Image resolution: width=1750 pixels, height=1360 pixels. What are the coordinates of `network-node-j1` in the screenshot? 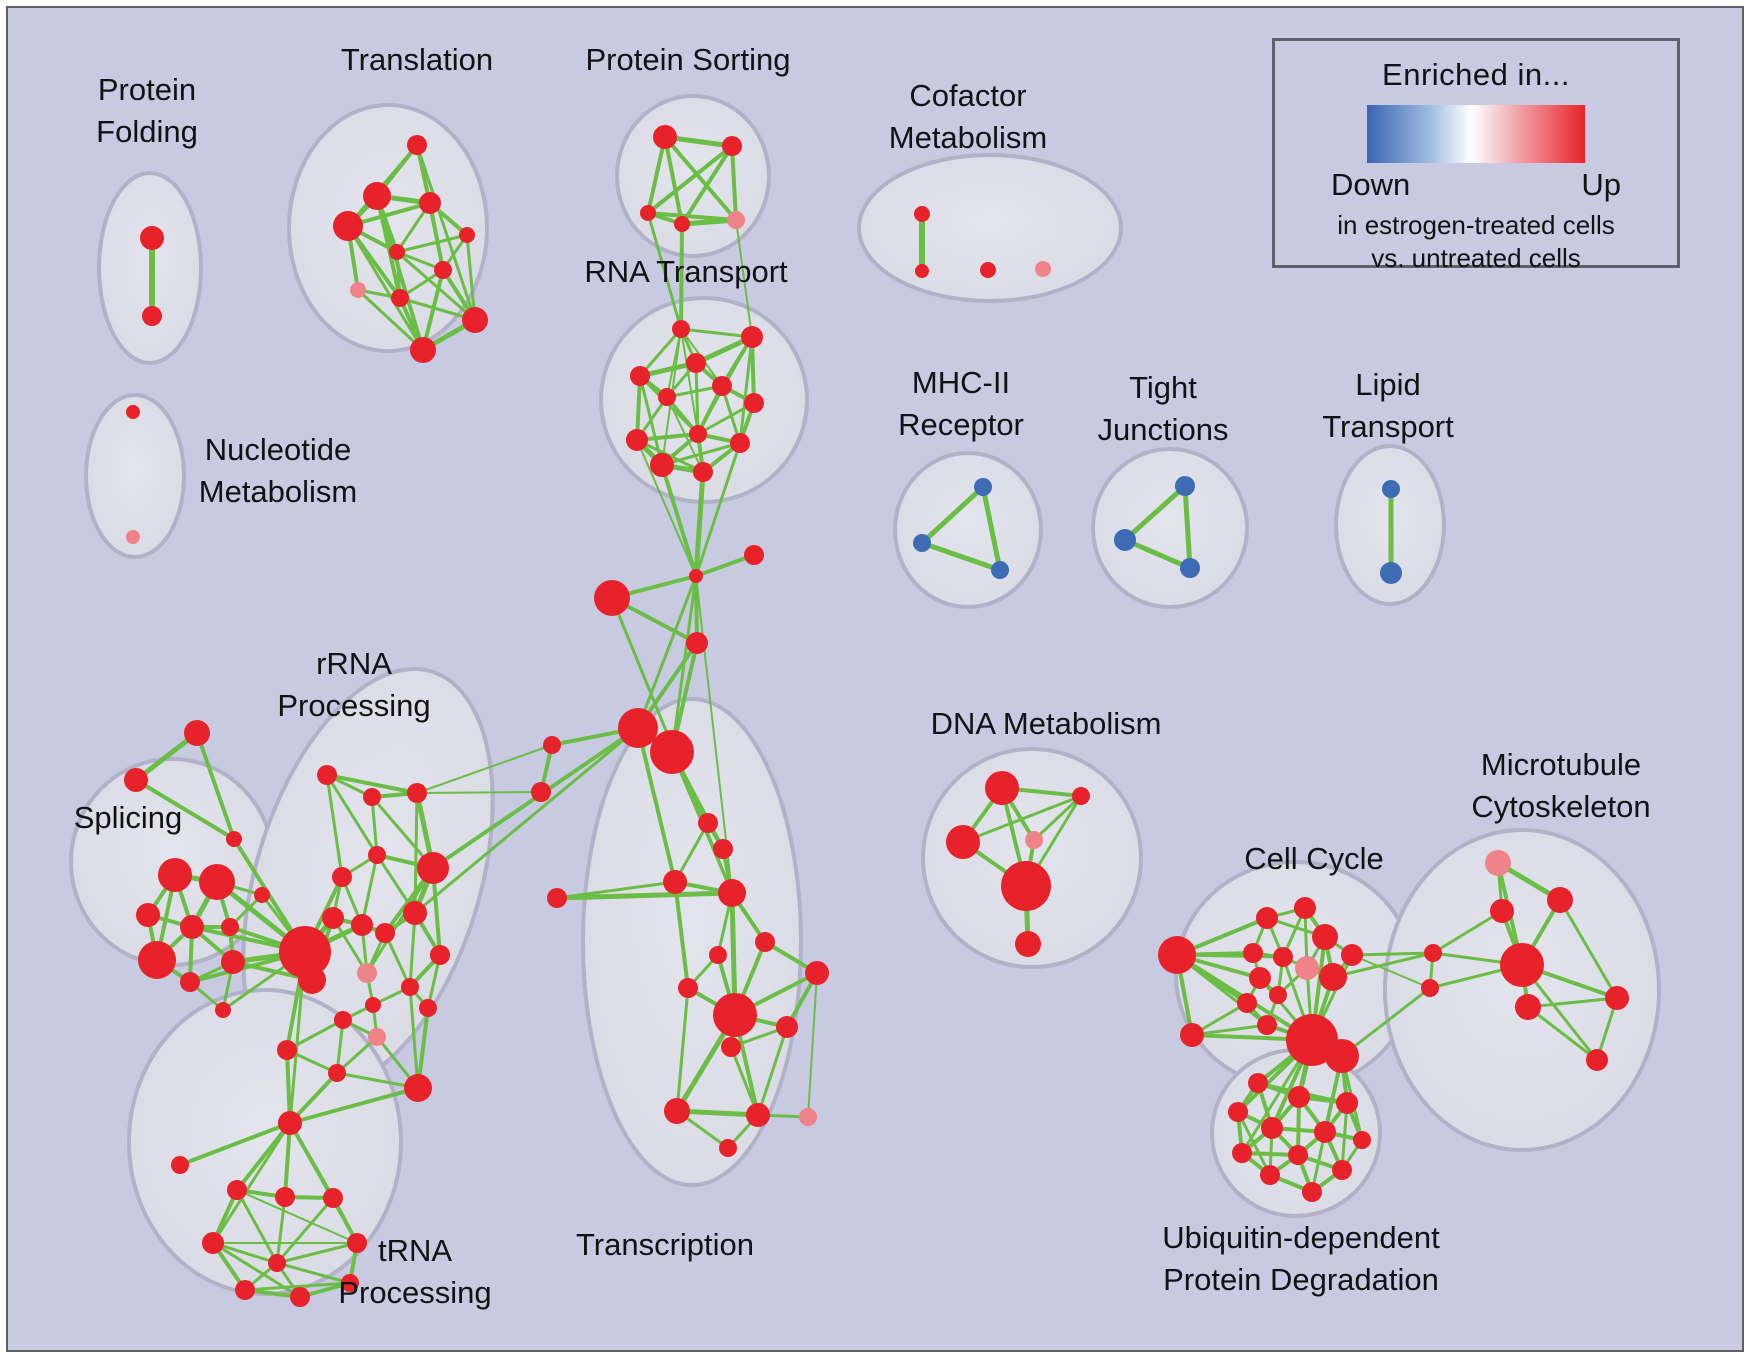 It's located at (290, 1123).